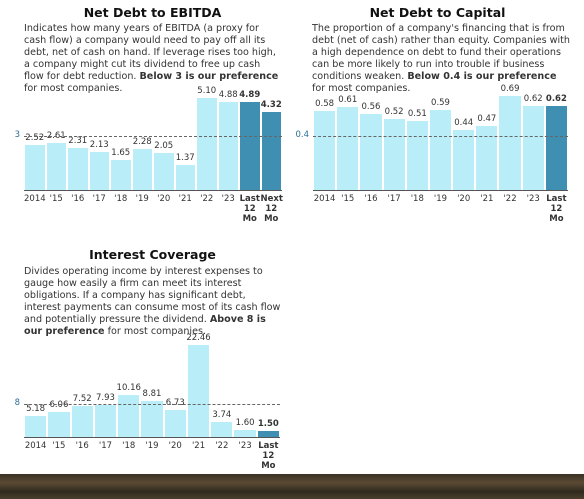  What do you see at coordinates (36, 408) in the screenshot?
I see `value-label: 5.18` at bounding box center [36, 408].